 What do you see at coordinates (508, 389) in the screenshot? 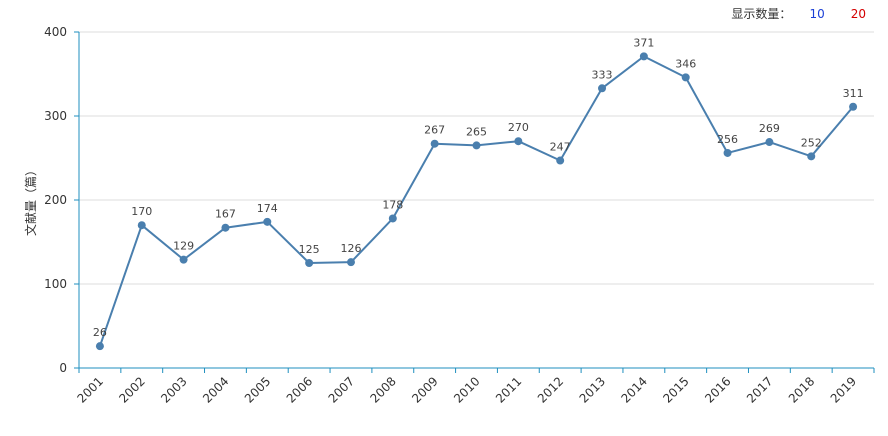
I see `x-tick-label: 2011` at bounding box center [508, 389].